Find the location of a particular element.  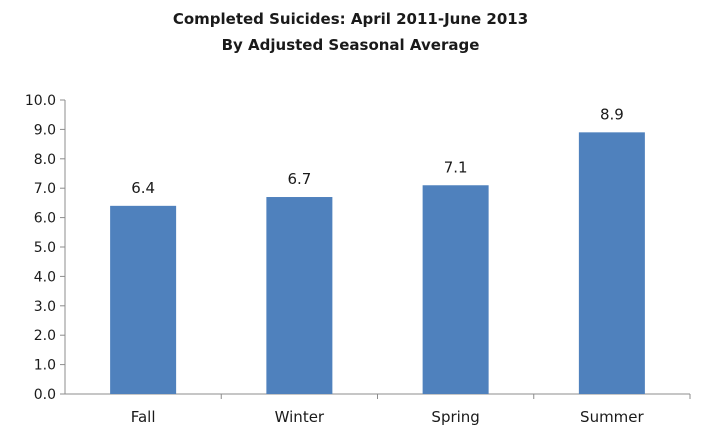

y-tick-label: 6.0 is located at coordinates (45, 219).